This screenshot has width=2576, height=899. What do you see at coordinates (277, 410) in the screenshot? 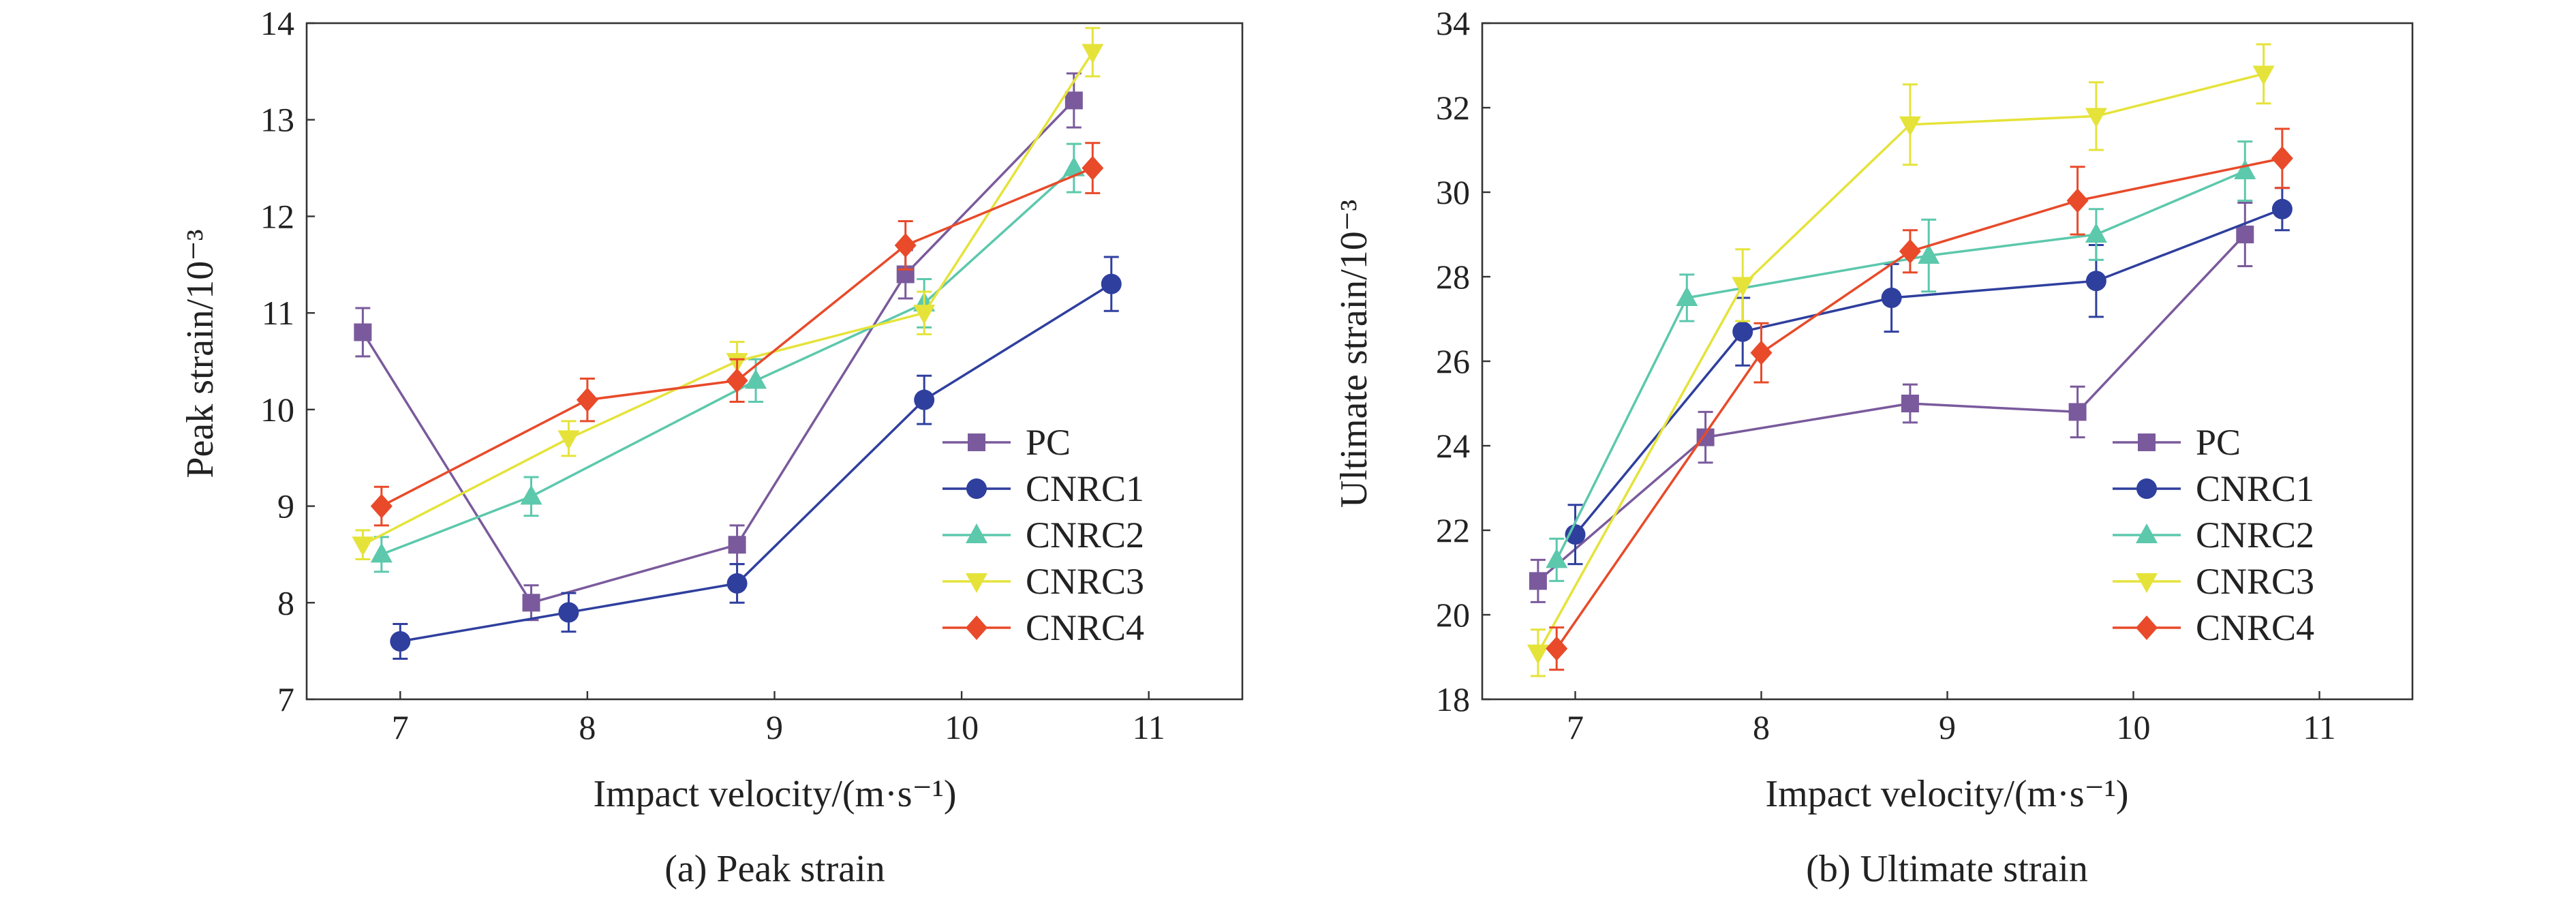
I see `y-tick-label: 10` at bounding box center [277, 410].